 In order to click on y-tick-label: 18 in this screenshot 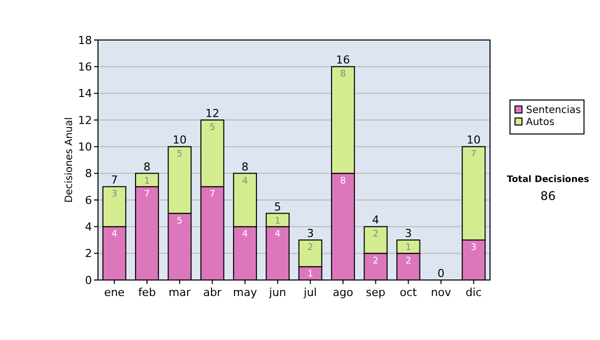, I will do `click(85, 40)`.